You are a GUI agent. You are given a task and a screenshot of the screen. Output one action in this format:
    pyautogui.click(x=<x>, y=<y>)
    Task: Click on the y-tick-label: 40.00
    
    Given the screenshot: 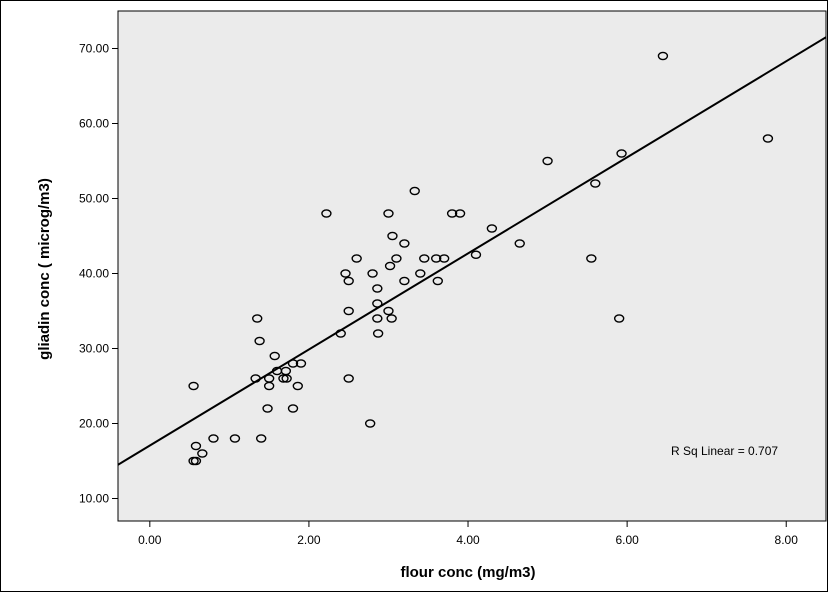 What is the action you would take?
    pyautogui.click(x=94, y=274)
    